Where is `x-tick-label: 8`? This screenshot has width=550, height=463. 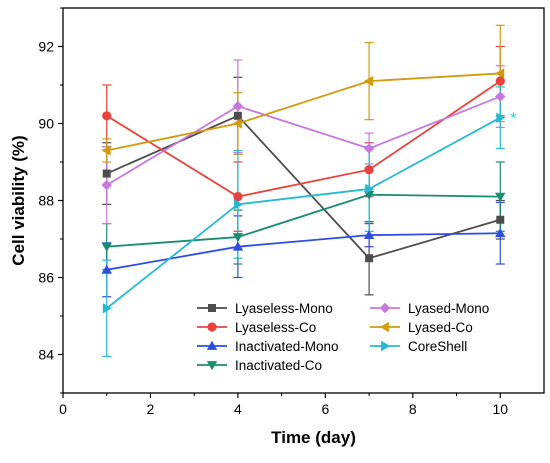 x-tick-label: 8 is located at coordinates (413, 409).